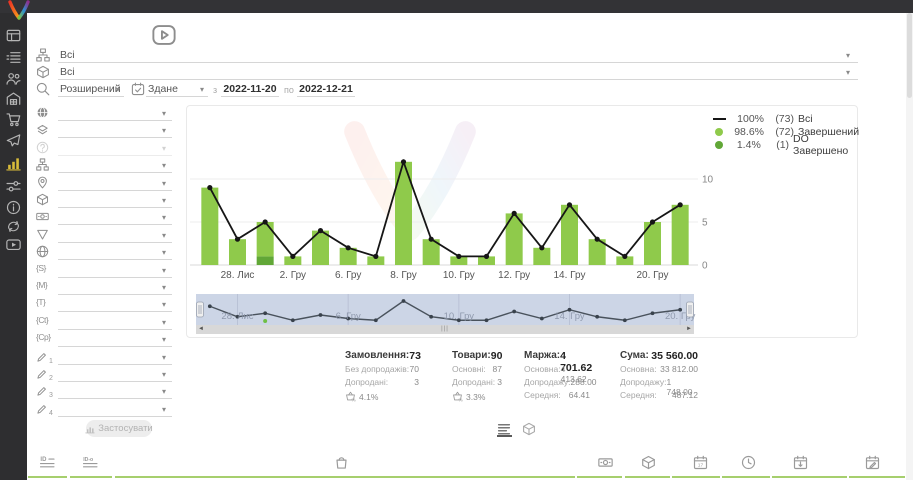 The height and width of the screenshot is (480, 913). Describe the element at coordinates (104, 322) in the screenshot. I see `filter-row-ct: {Ct} ▾` at that location.